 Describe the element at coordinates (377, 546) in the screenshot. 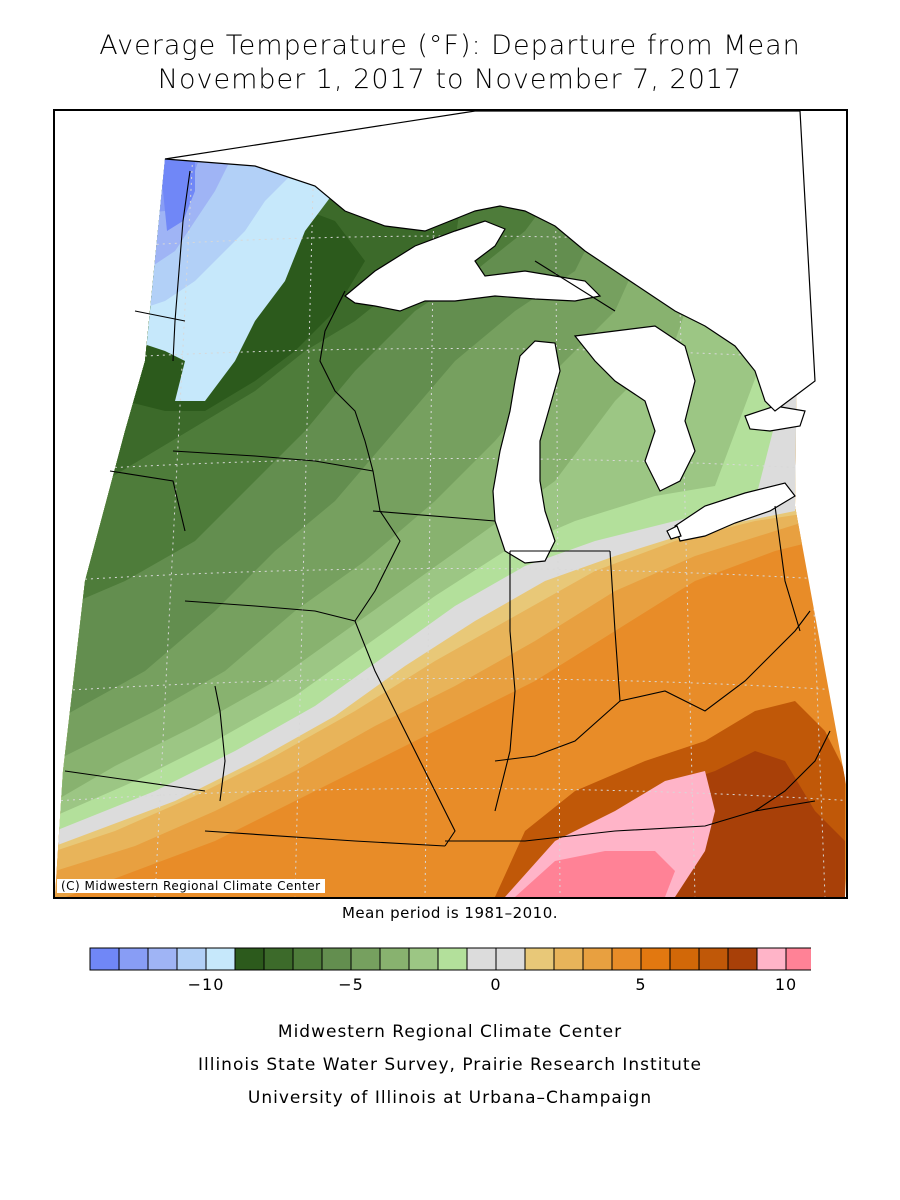

I see `border-ia-il` at that location.